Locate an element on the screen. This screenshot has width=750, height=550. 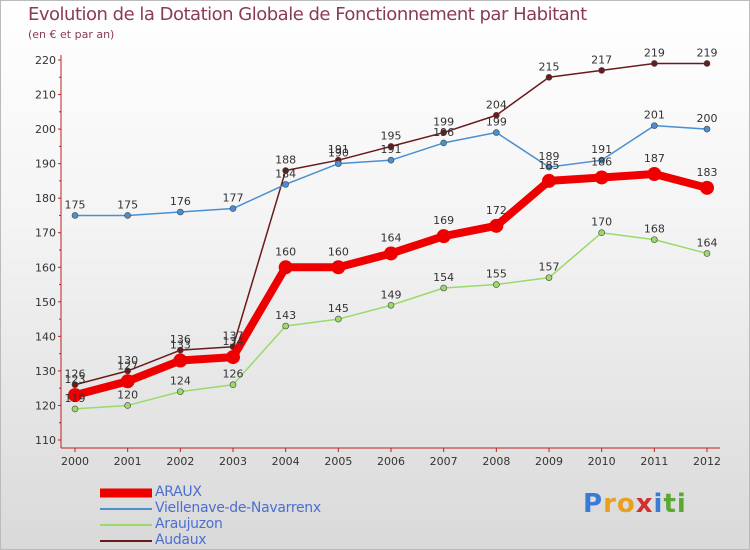
x-tick-label: 2004 is located at coordinates (286, 461).